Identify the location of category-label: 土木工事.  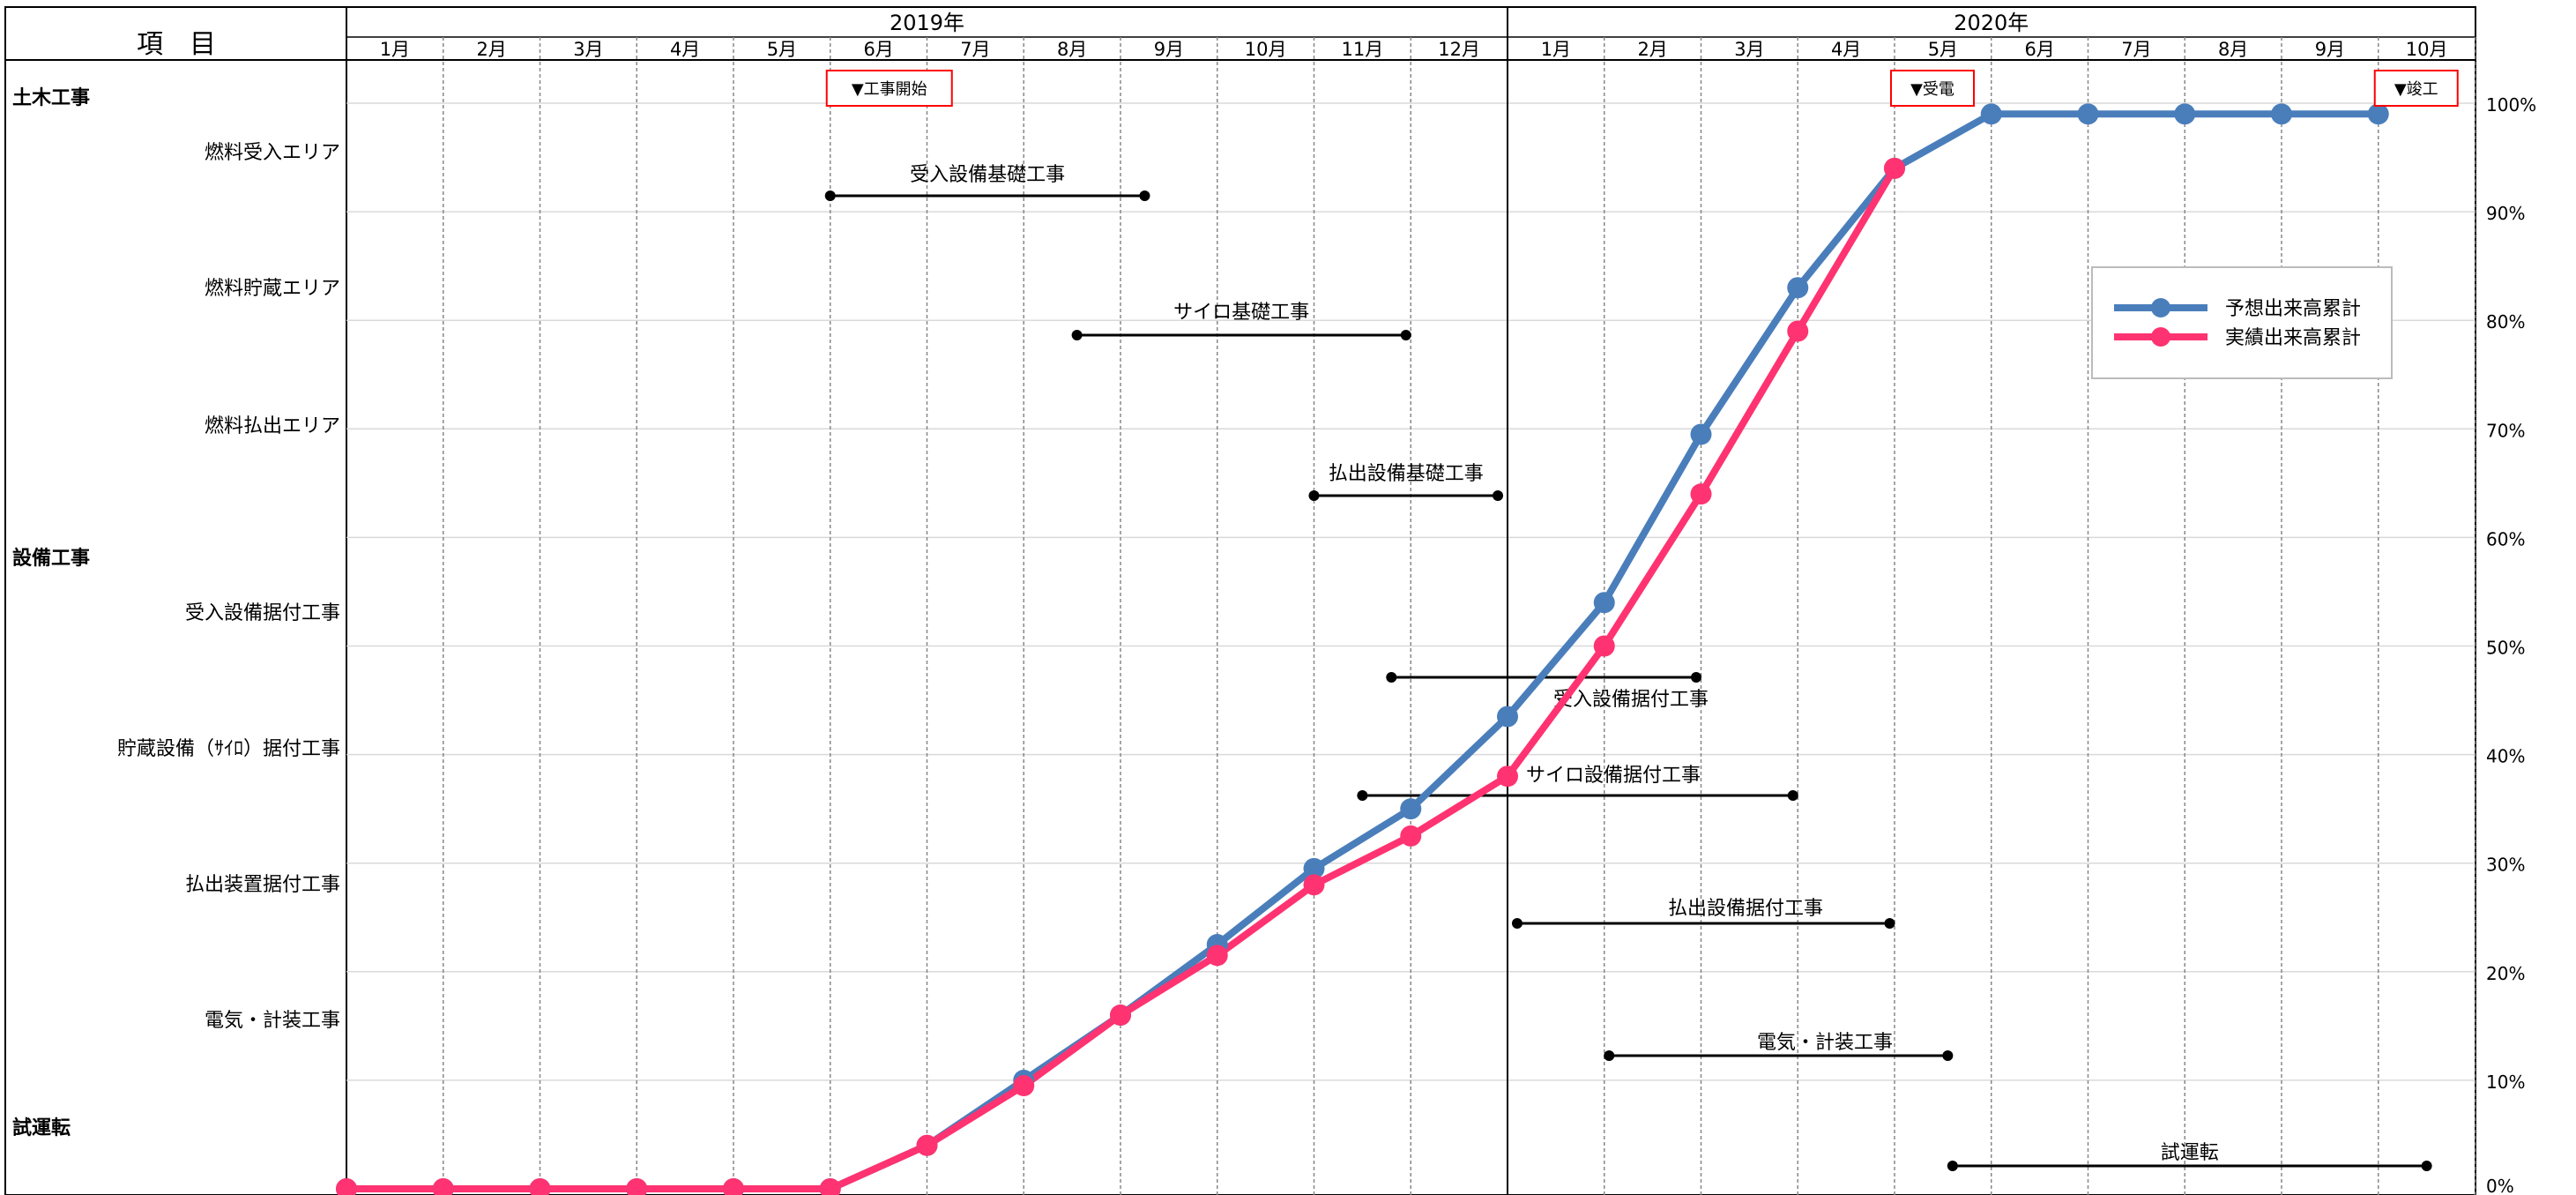
(51, 97).